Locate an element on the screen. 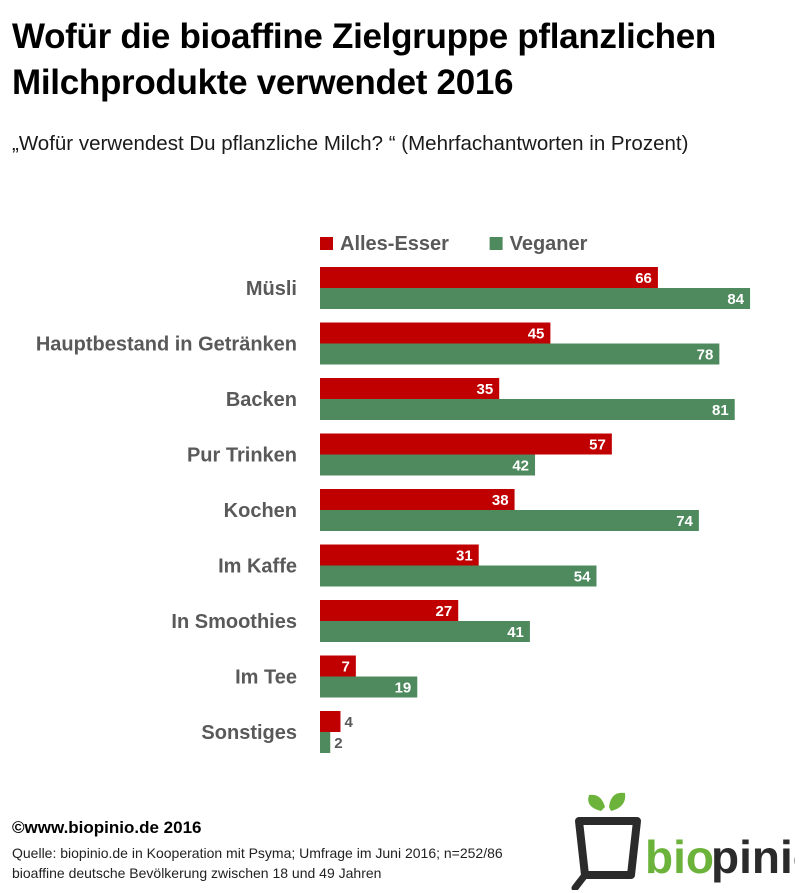 The image size is (799, 893). biopinio-logo: bio pinio is located at coordinates (683, 841).